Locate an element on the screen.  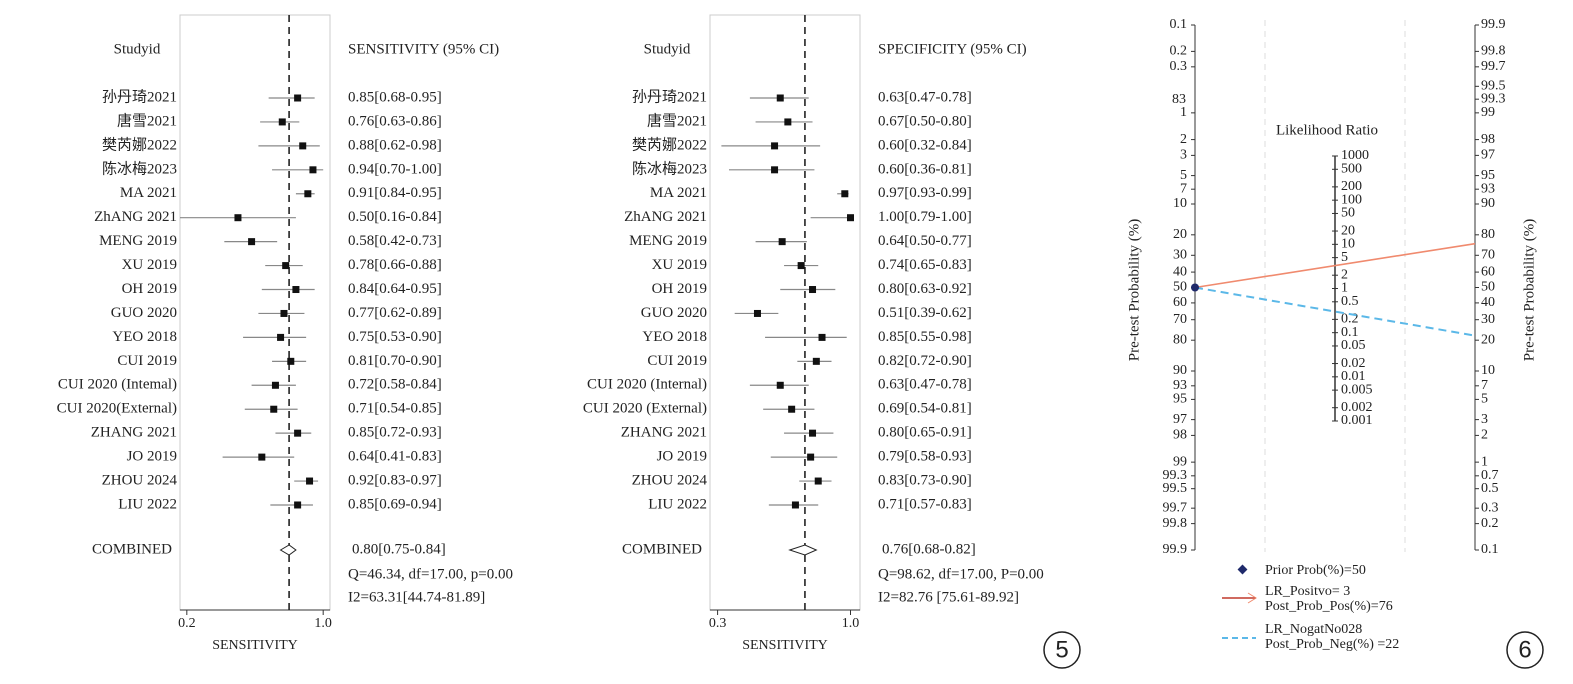
legend-label: LR_Positvo= 3 is located at coordinates (1307, 591).